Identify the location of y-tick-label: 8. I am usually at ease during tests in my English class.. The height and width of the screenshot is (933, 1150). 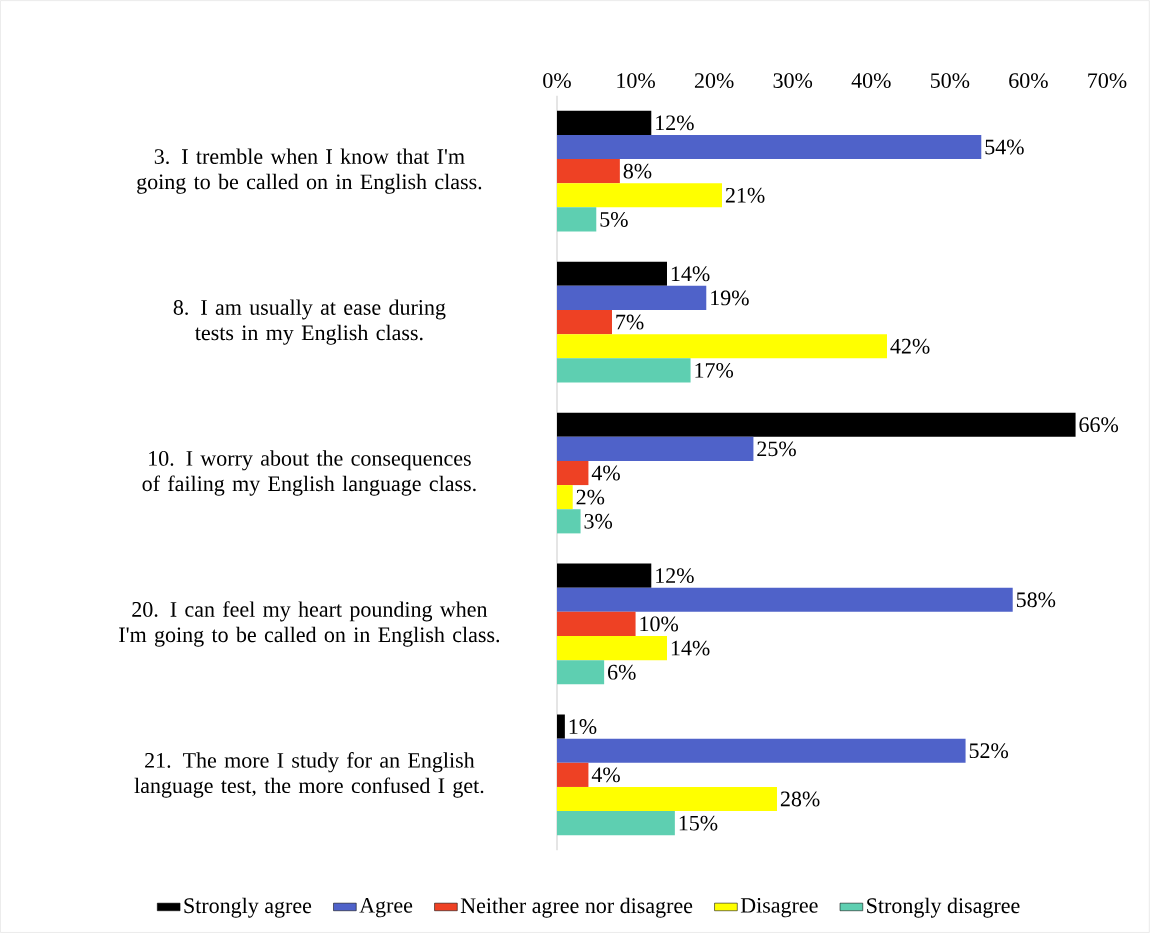
(309, 322).